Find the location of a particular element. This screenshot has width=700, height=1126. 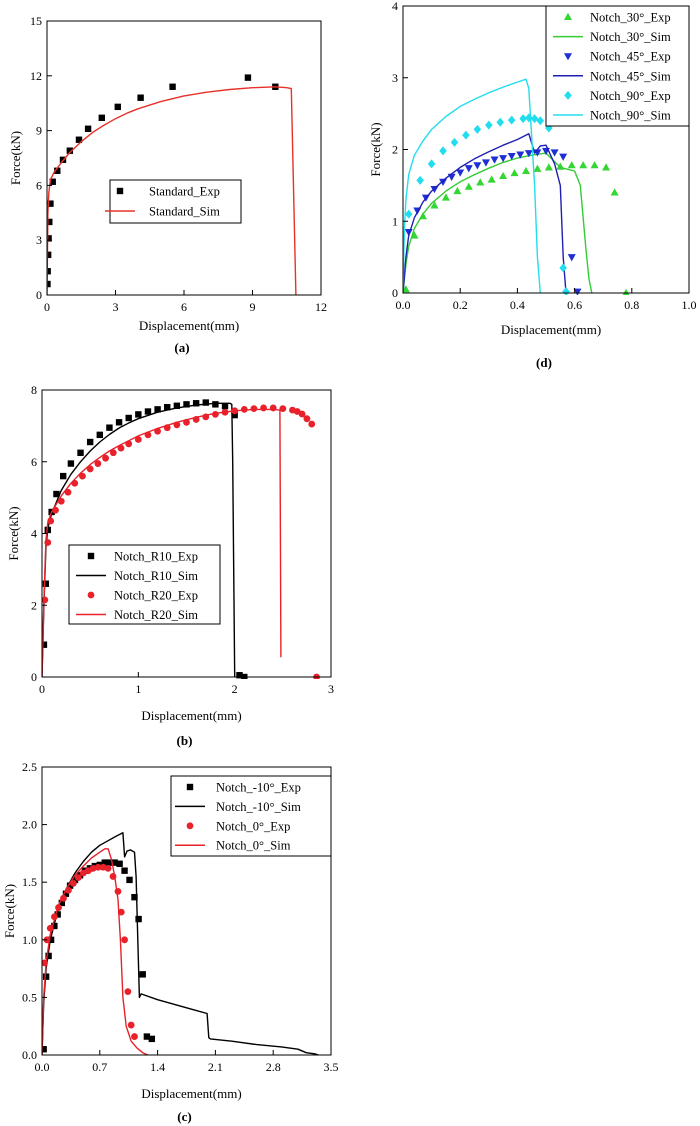

plot-frame-a is located at coordinates (184, 158).